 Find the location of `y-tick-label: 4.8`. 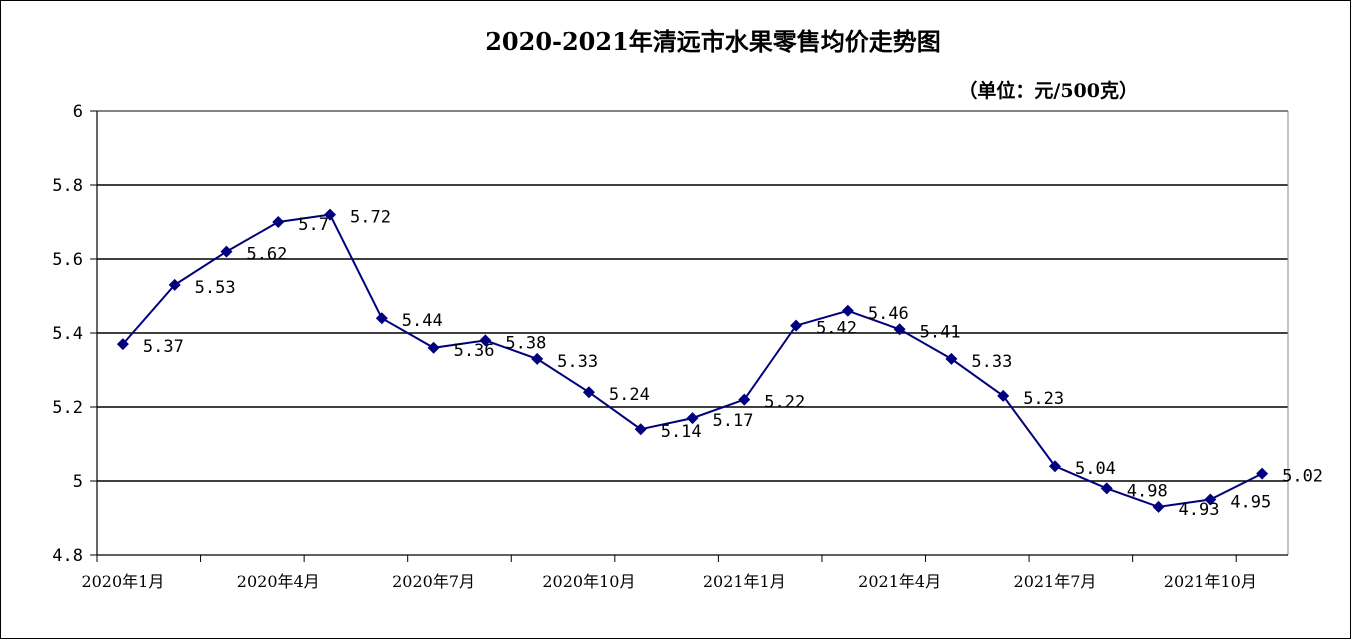

y-tick-label: 4.8 is located at coordinates (67, 556).